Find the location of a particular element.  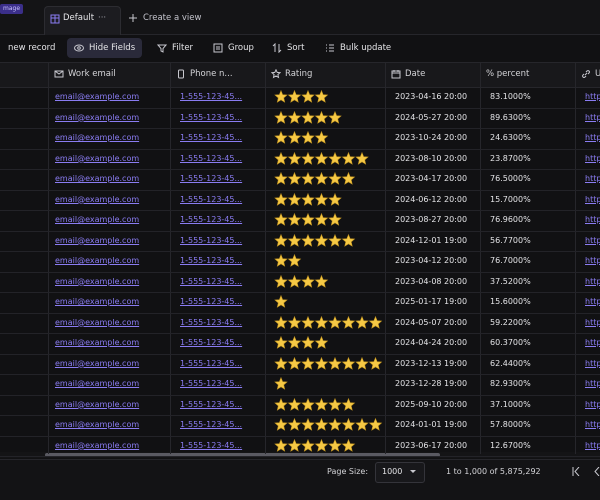

group-button: Group is located at coordinates (233, 48).